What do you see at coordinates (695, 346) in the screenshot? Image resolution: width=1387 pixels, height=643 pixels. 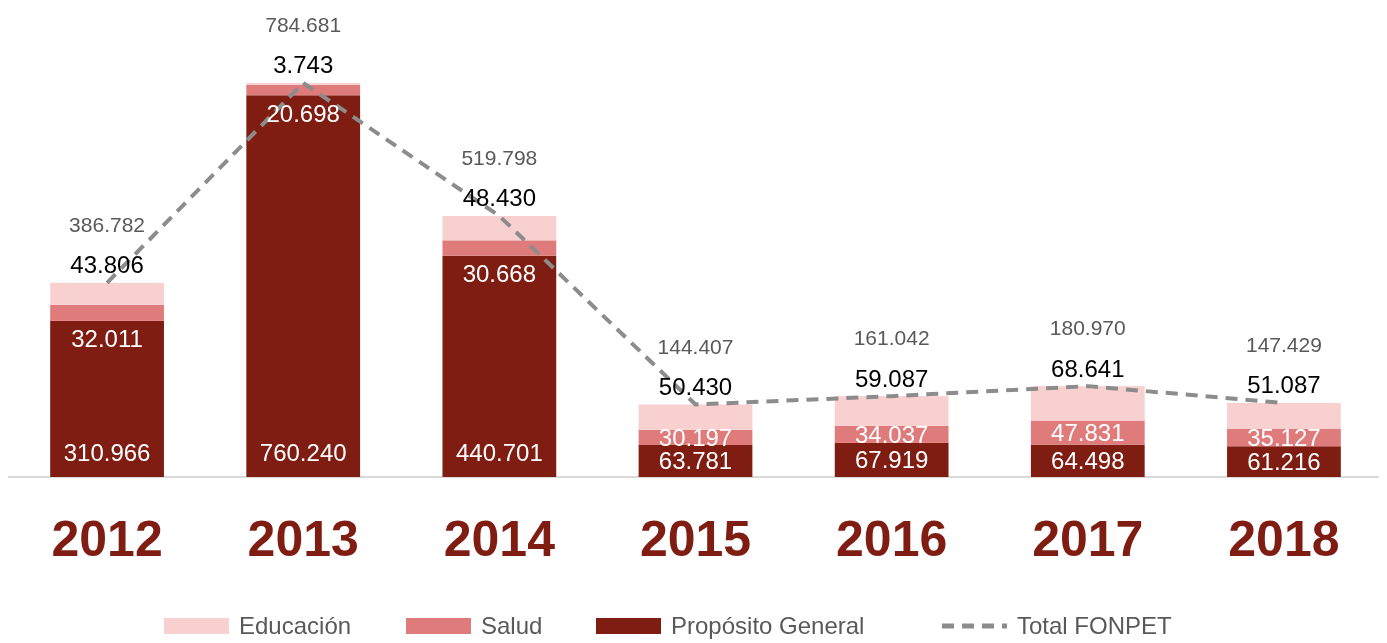 I see `data-label: 144.407` at bounding box center [695, 346].